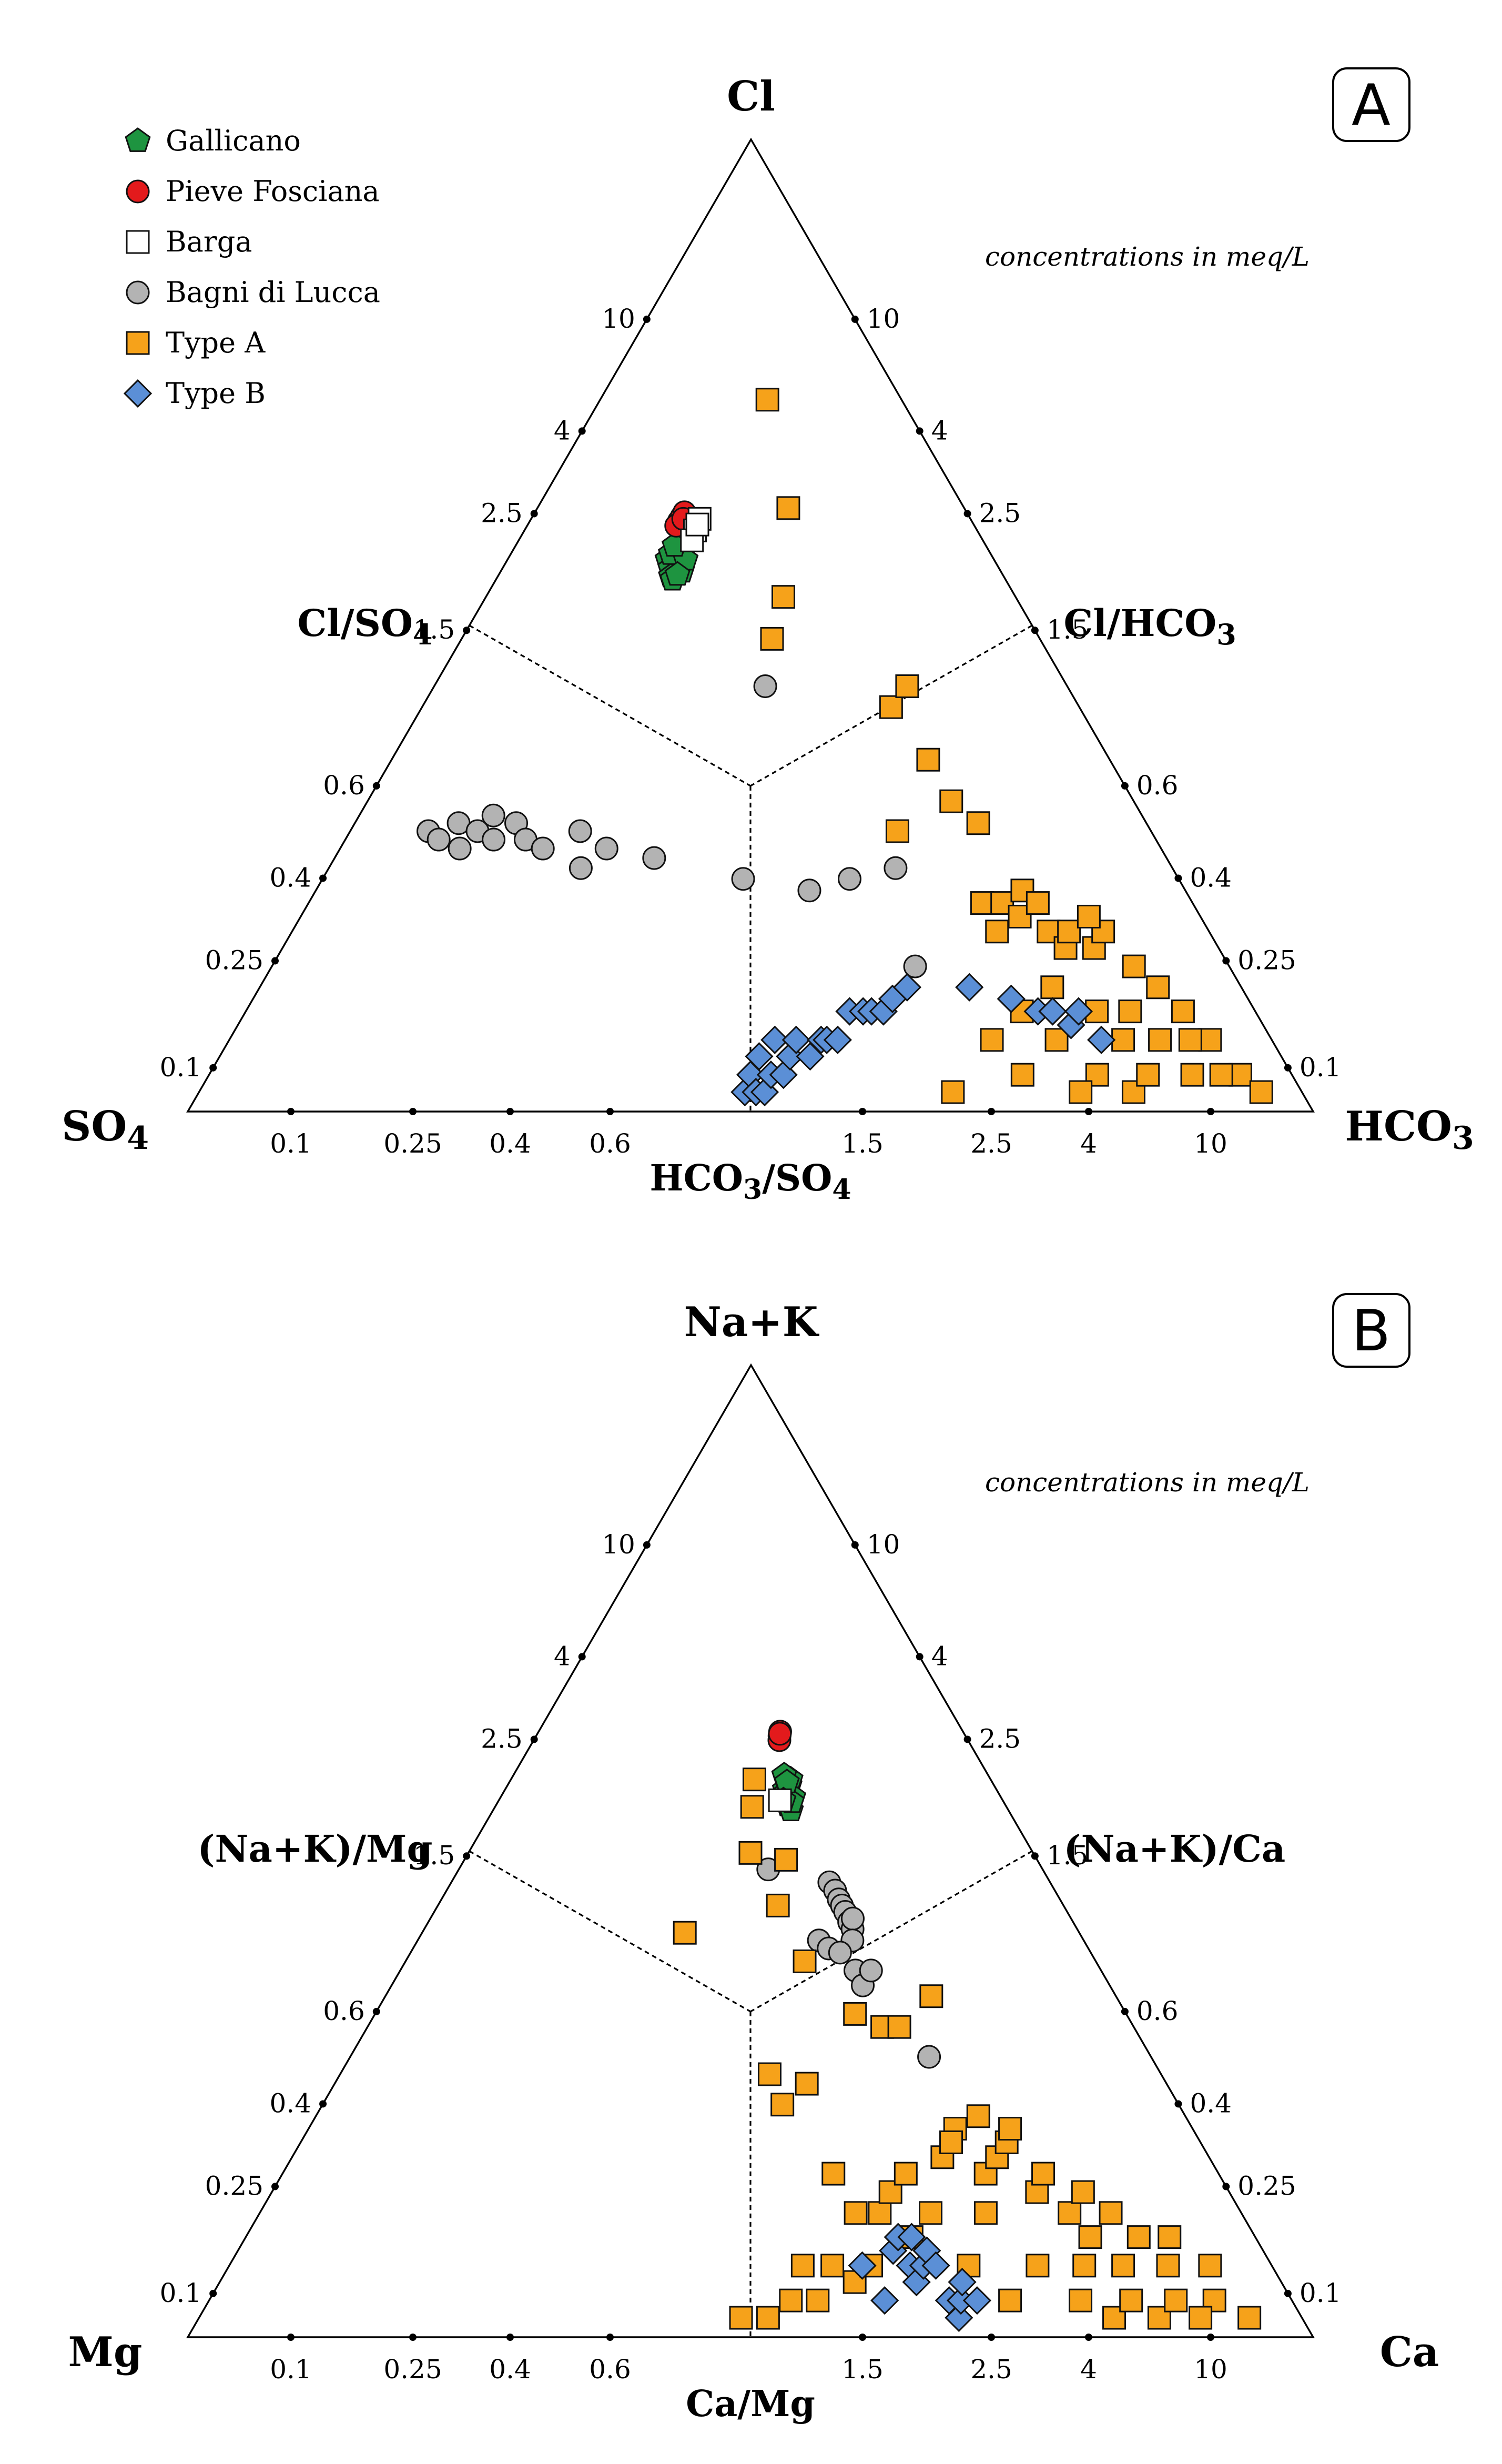 The width and height of the screenshot is (1502, 2464). What do you see at coordinates (216, 394) in the screenshot?
I see `legend-label-typeB: Type B` at bounding box center [216, 394].